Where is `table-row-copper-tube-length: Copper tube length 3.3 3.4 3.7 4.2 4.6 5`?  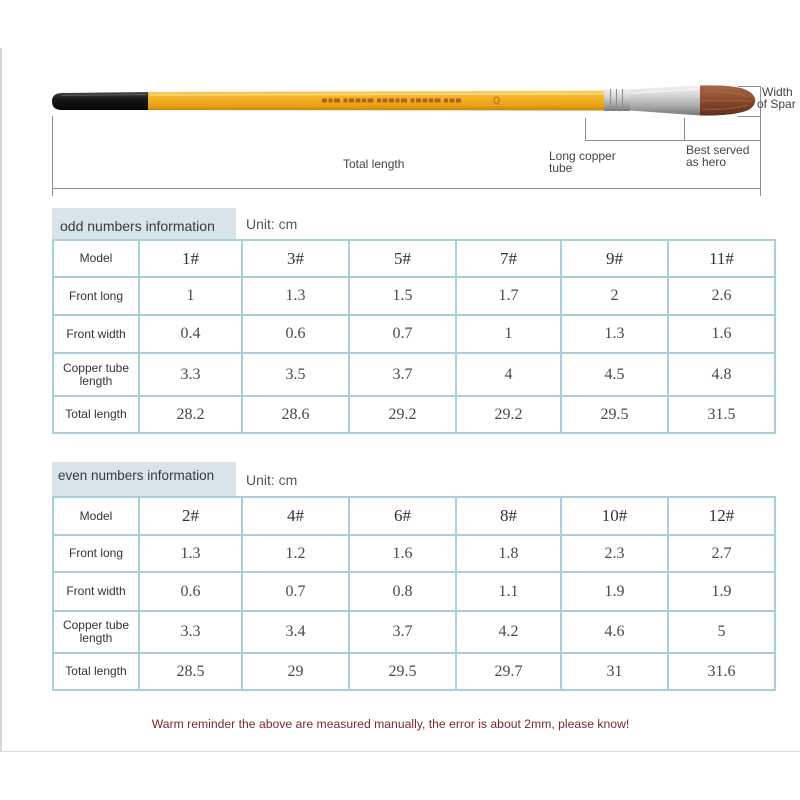
table-row-copper-tube-length: Copper tube length 3.3 3.4 3.7 4.2 4.6 5 is located at coordinates (414, 632).